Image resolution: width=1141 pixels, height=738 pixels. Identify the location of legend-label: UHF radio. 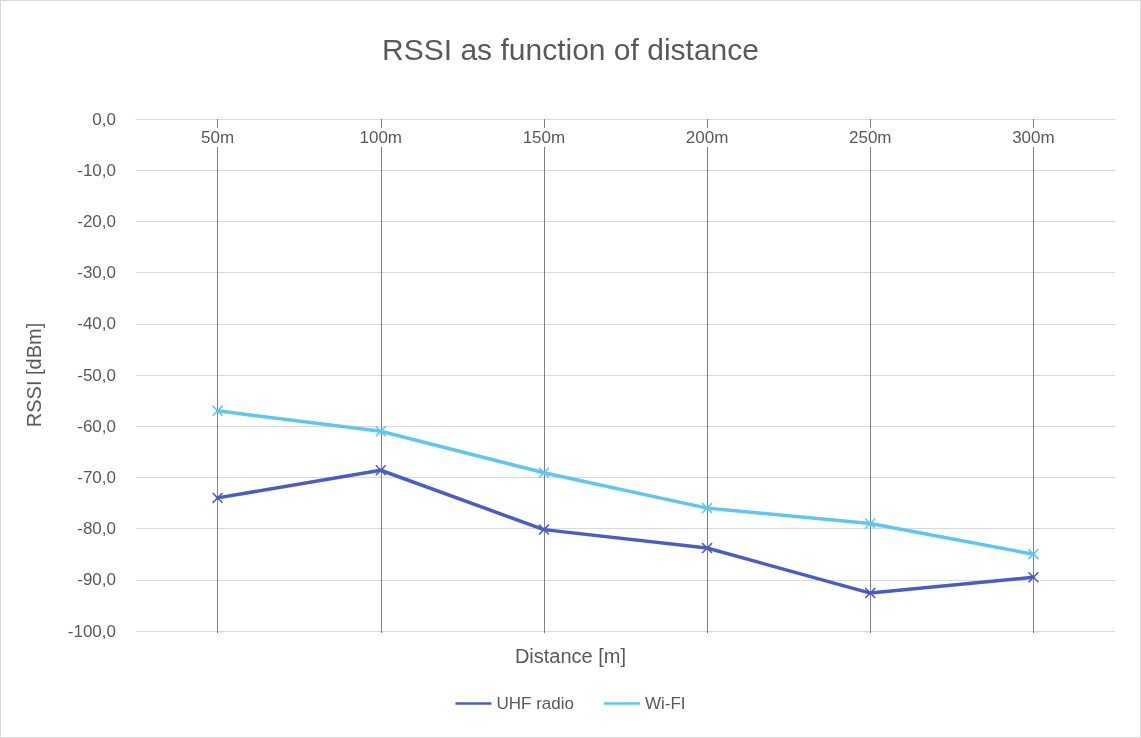
(535, 703).